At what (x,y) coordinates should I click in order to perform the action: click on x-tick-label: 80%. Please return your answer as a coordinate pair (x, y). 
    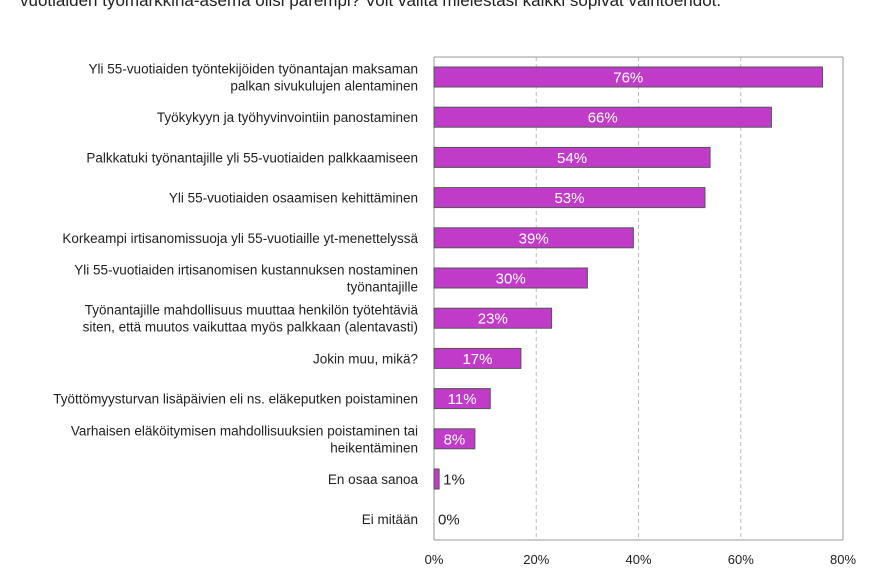
    Looking at the image, I should click on (843, 559).